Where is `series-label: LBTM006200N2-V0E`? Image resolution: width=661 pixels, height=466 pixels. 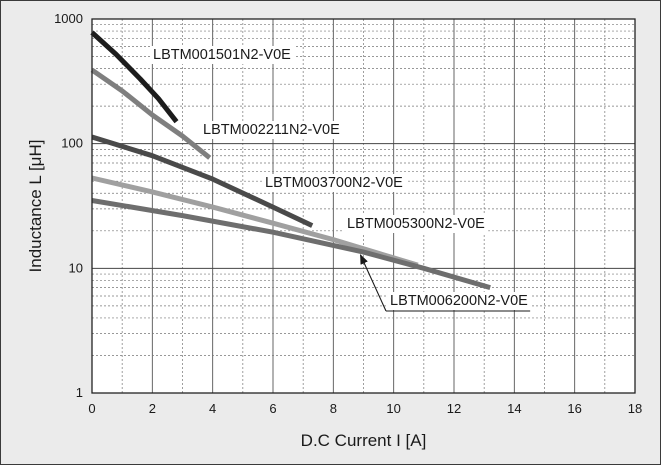 series-label: LBTM006200N2-V0E is located at coordinates (459, 301).